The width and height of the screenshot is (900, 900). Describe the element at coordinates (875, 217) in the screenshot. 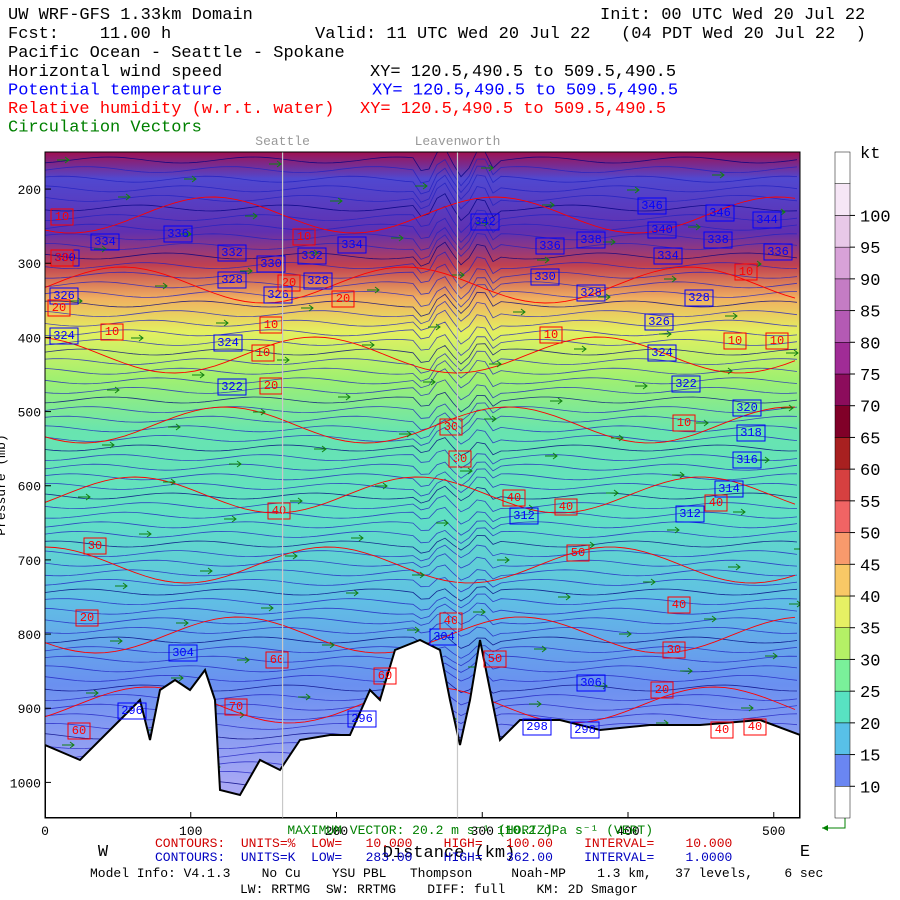

I see `colorbar-label: 100` at that location.